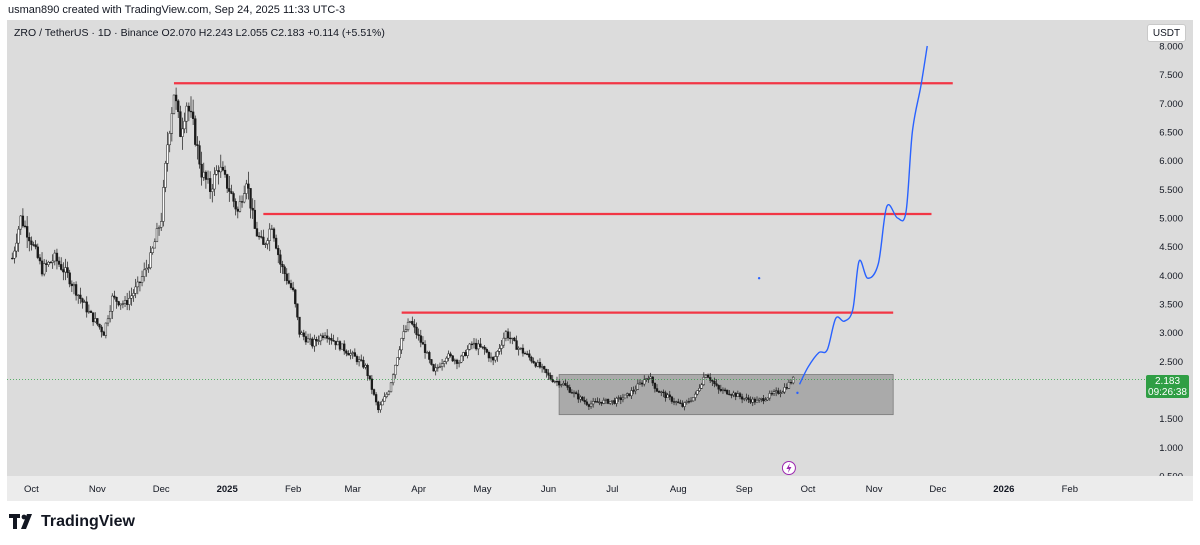  What do you see at coordinates (1171, 133) in the screenshot?
I see `y-tick-label: 6.500` at bounding box center [1171, 133].